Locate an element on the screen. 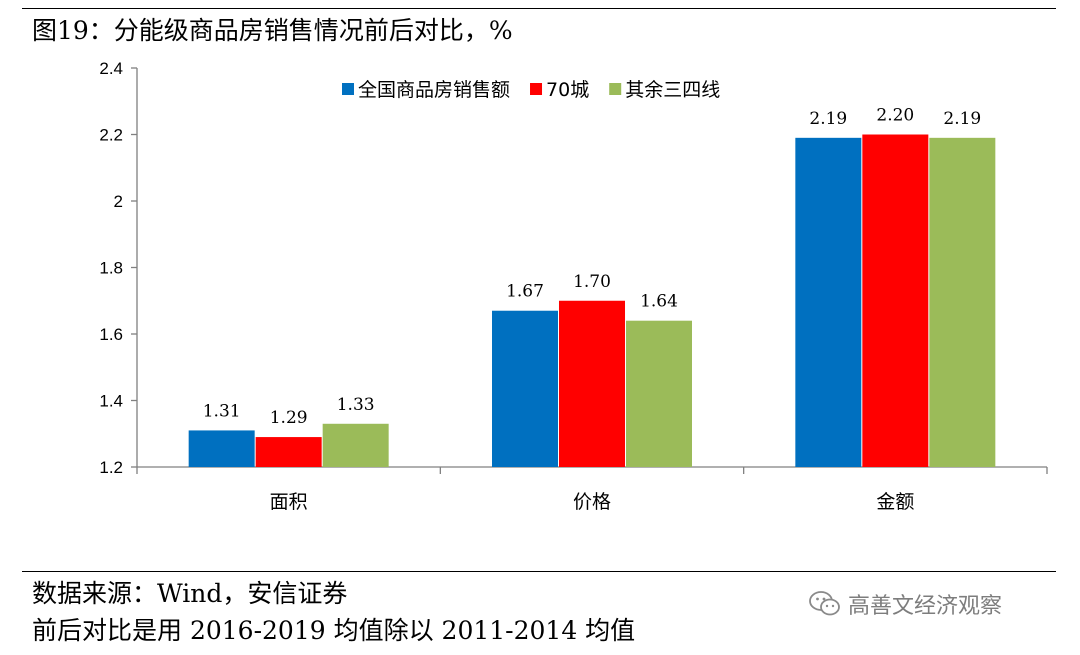  x-tick-label: 价格 is located at coordinates (592, 502).